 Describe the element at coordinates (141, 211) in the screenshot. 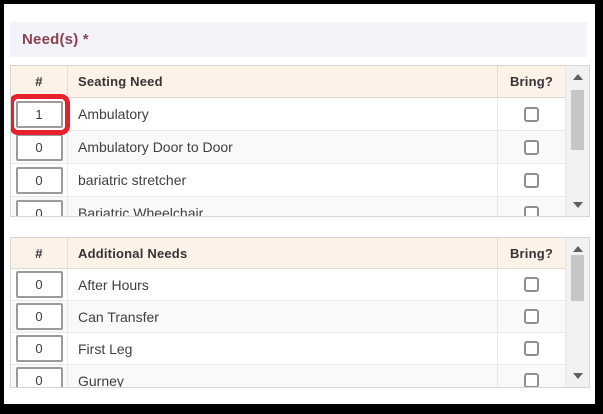

I see `need-label: Bariatric Wheelchair` at that location.